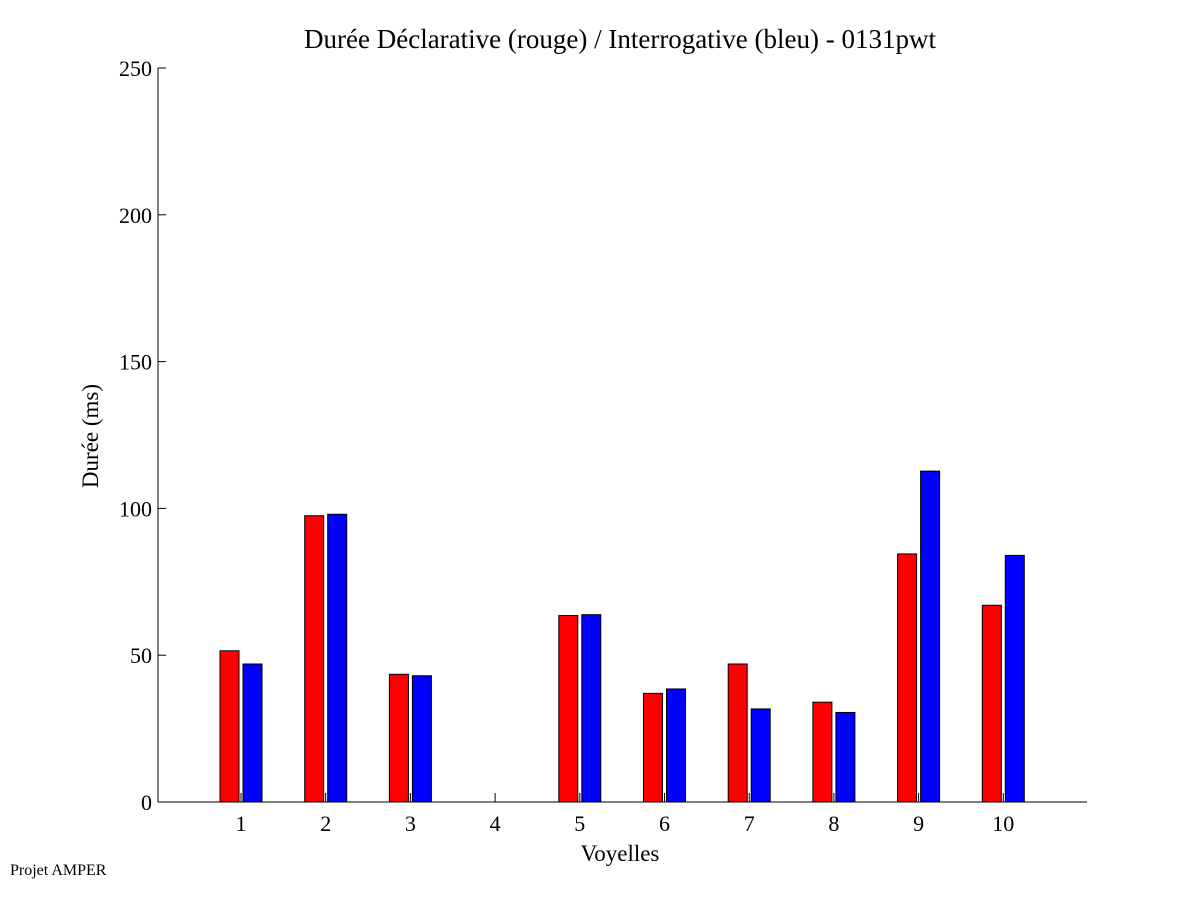  What do you see at coordinates (410, 823) in the screenshot?
I see `x-tick-label: 3` at bounding box center [410, 823].